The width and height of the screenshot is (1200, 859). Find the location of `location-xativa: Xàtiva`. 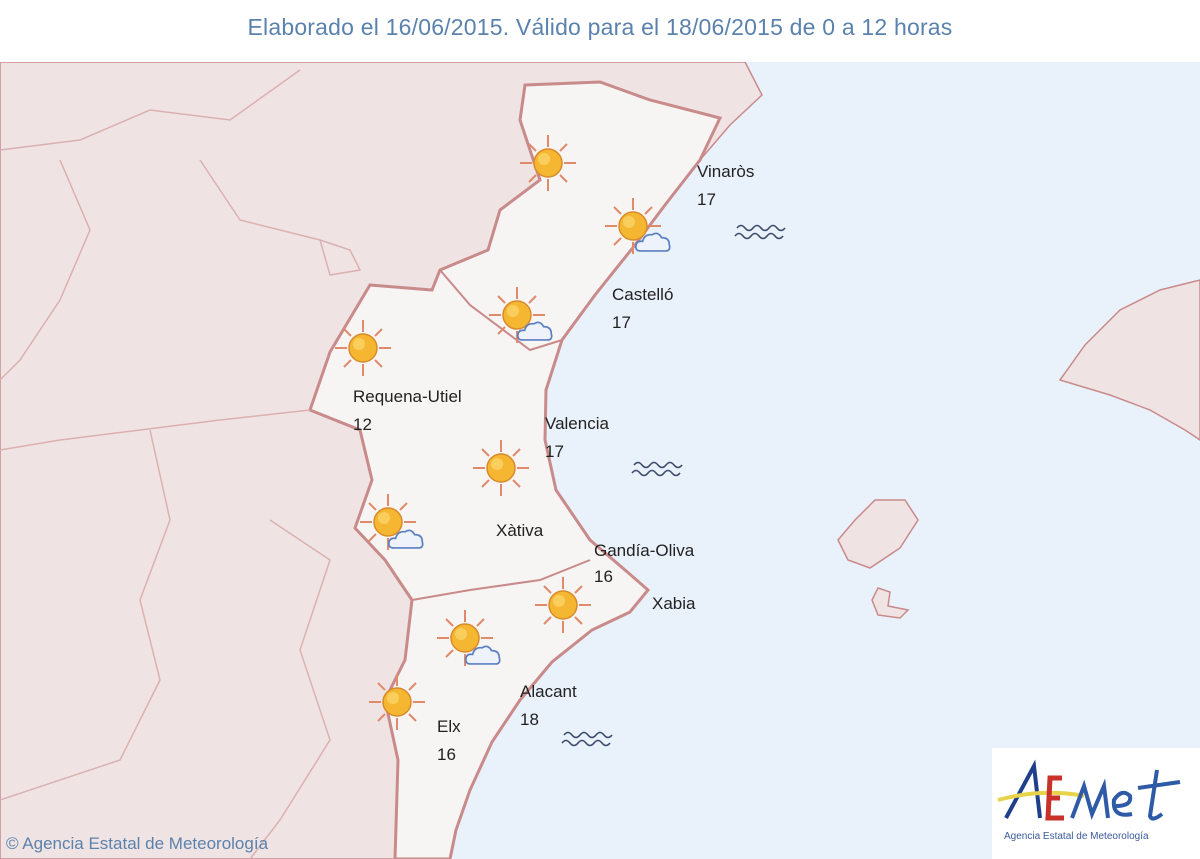

location-xativa: Xàtiva is located at coordinates (520, 530).